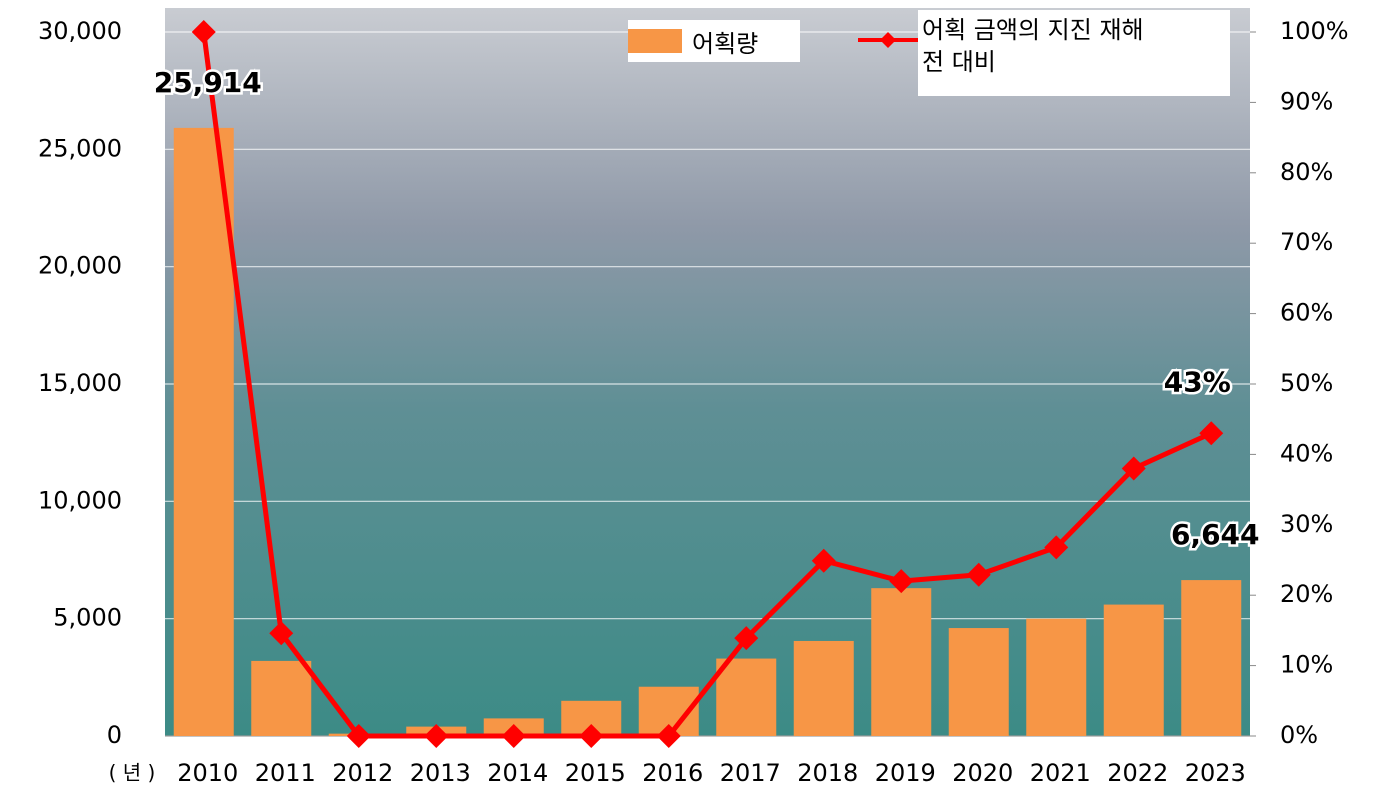  What do you see at coordinates (1306, 172) in the screenshot?
I see `y2-tick-label: 80%` at bounding box center [1306, 172].